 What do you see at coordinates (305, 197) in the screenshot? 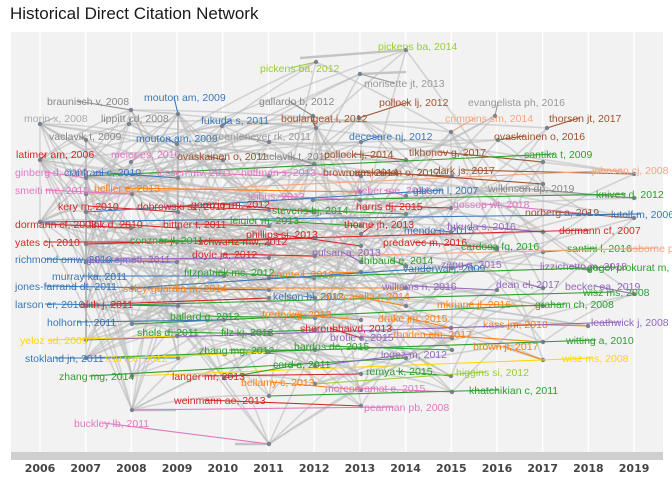
I see `network-node: leihus, 2013` at bounding box center [305, 197].